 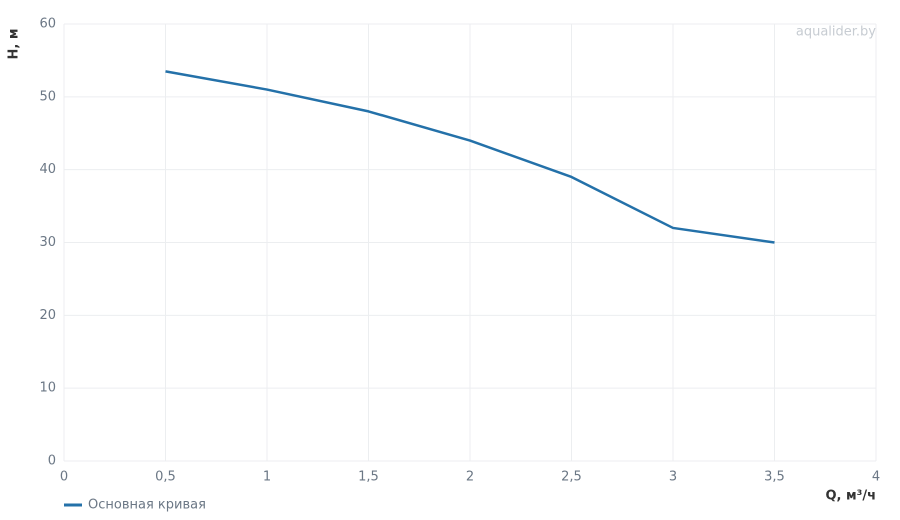 I want to click on x-tick-label: 1,5, so click(x=368, y=477).